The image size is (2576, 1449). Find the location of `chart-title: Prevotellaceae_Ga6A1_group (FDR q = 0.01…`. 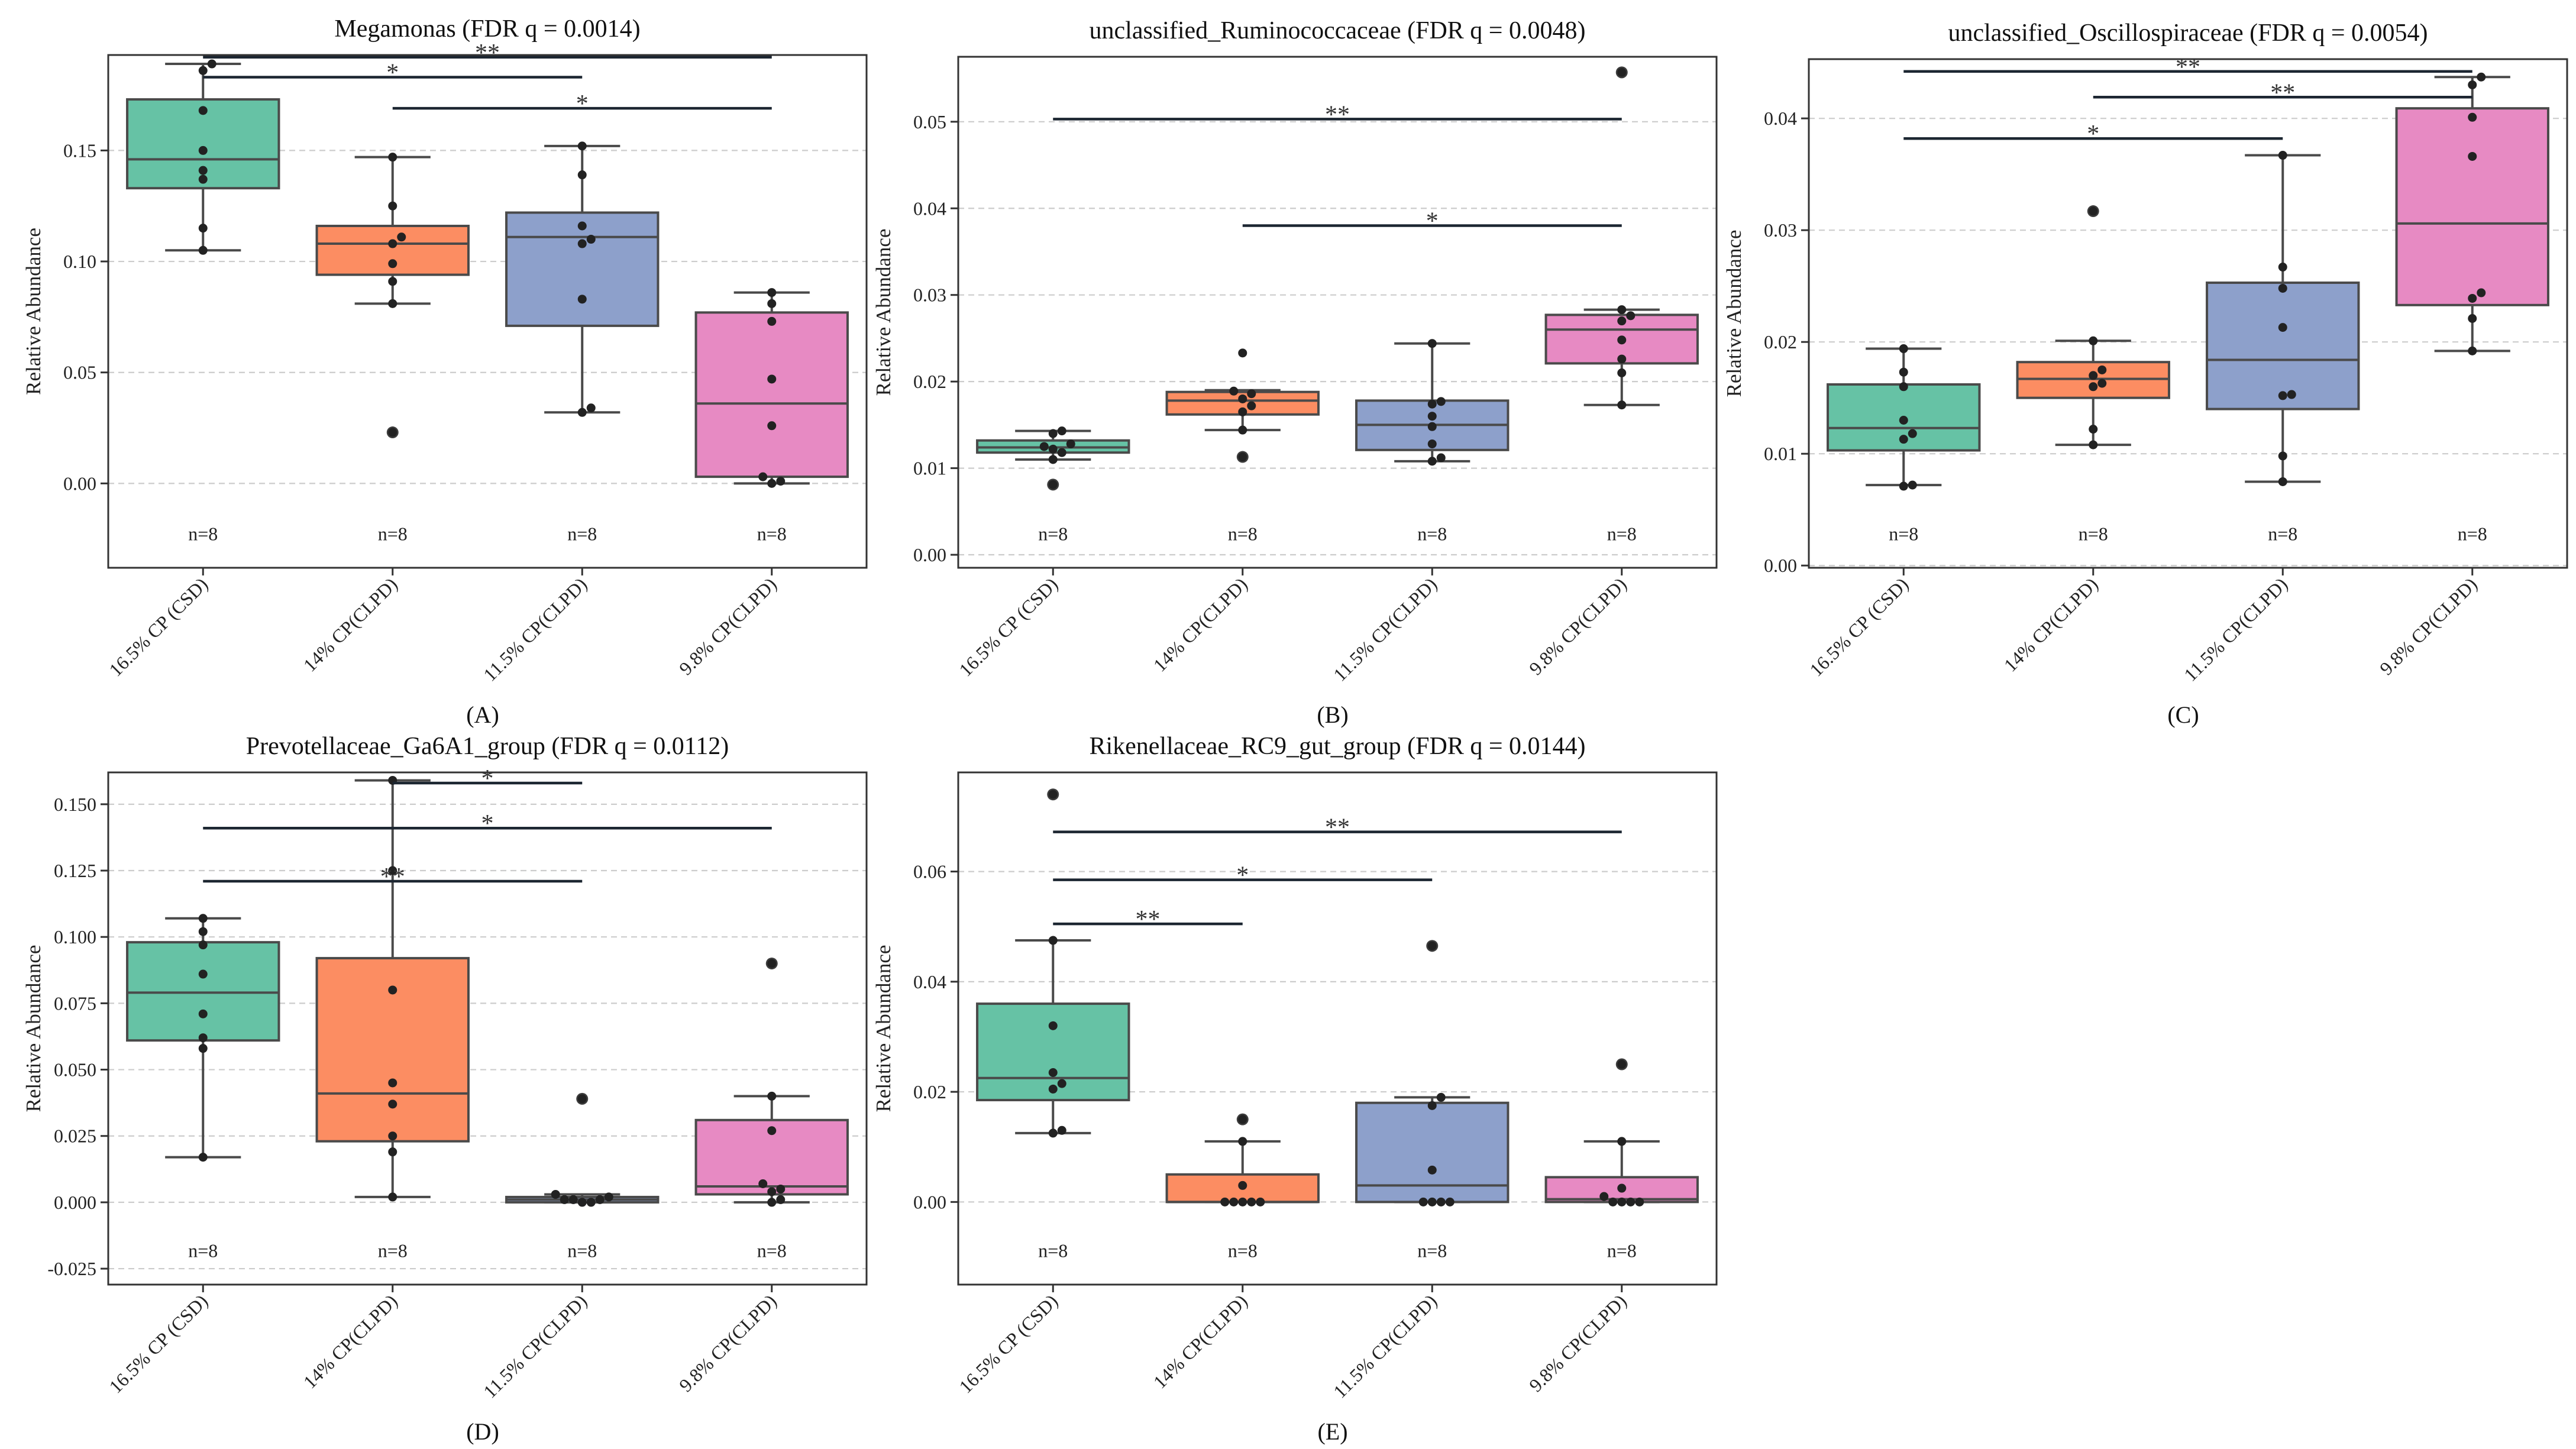

chart-title: Prevotellaceae_Ga6A1_group (FDR q = 0.01… is located at coordinates (487, 746).